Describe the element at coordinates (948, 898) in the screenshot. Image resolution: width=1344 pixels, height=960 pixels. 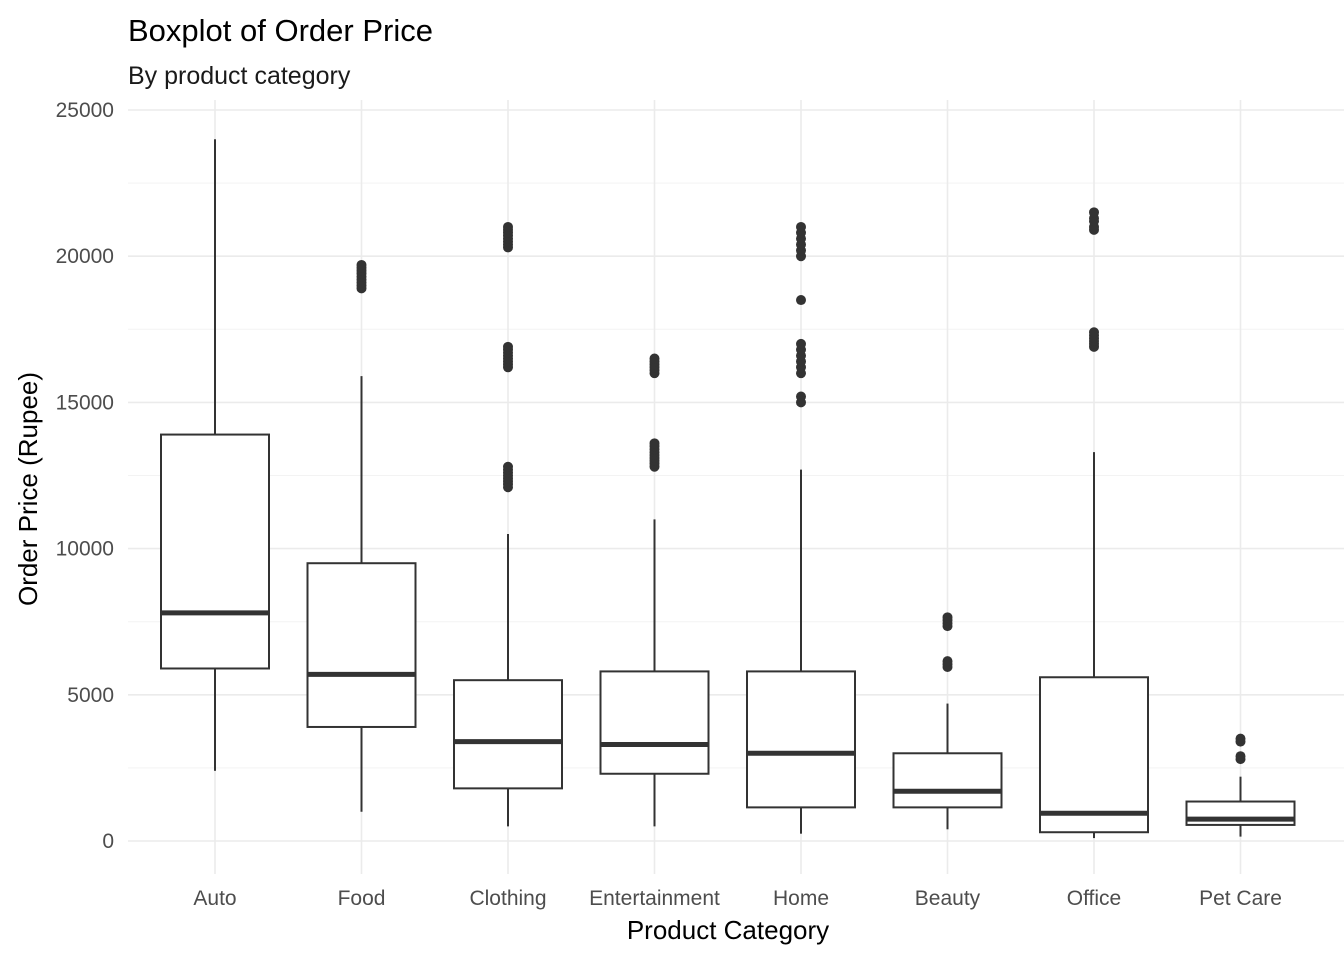
I see `x-tick-label: Beauty` at that location.